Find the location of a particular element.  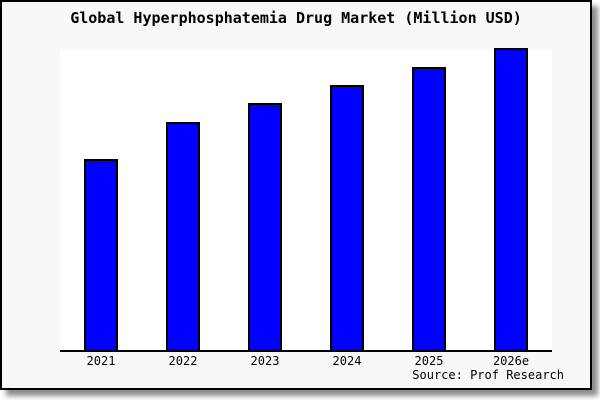

x-tick-label-2024: 2024 is located at coordinates (347, 361).